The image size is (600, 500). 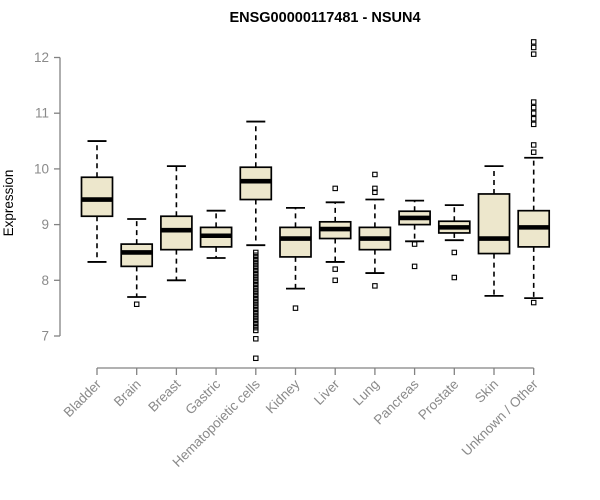 What do you see at coordinates (414, 234) in the screenshot?
I see `box-pancreas` at bounding box center [414, 234].